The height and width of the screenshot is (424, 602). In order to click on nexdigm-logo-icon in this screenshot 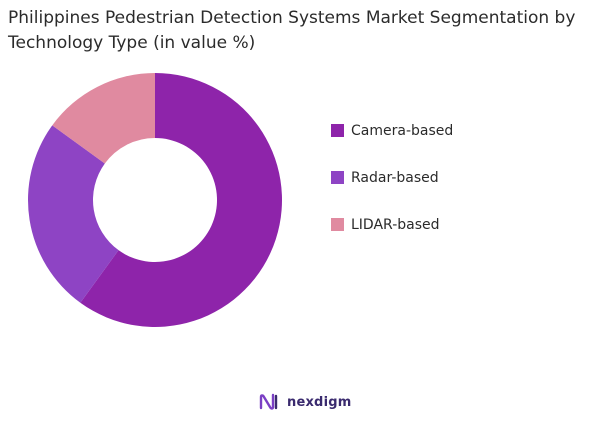, I will do `click(268, 401)`.